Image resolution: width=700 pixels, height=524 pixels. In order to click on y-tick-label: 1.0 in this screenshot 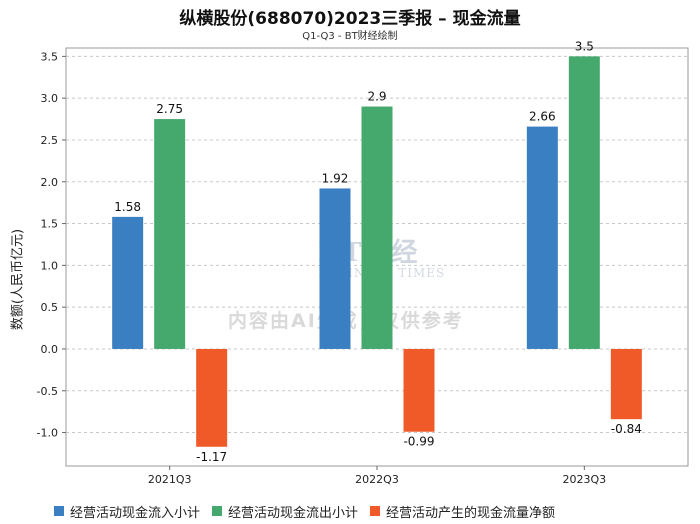, I will do `click(50, 265)`.